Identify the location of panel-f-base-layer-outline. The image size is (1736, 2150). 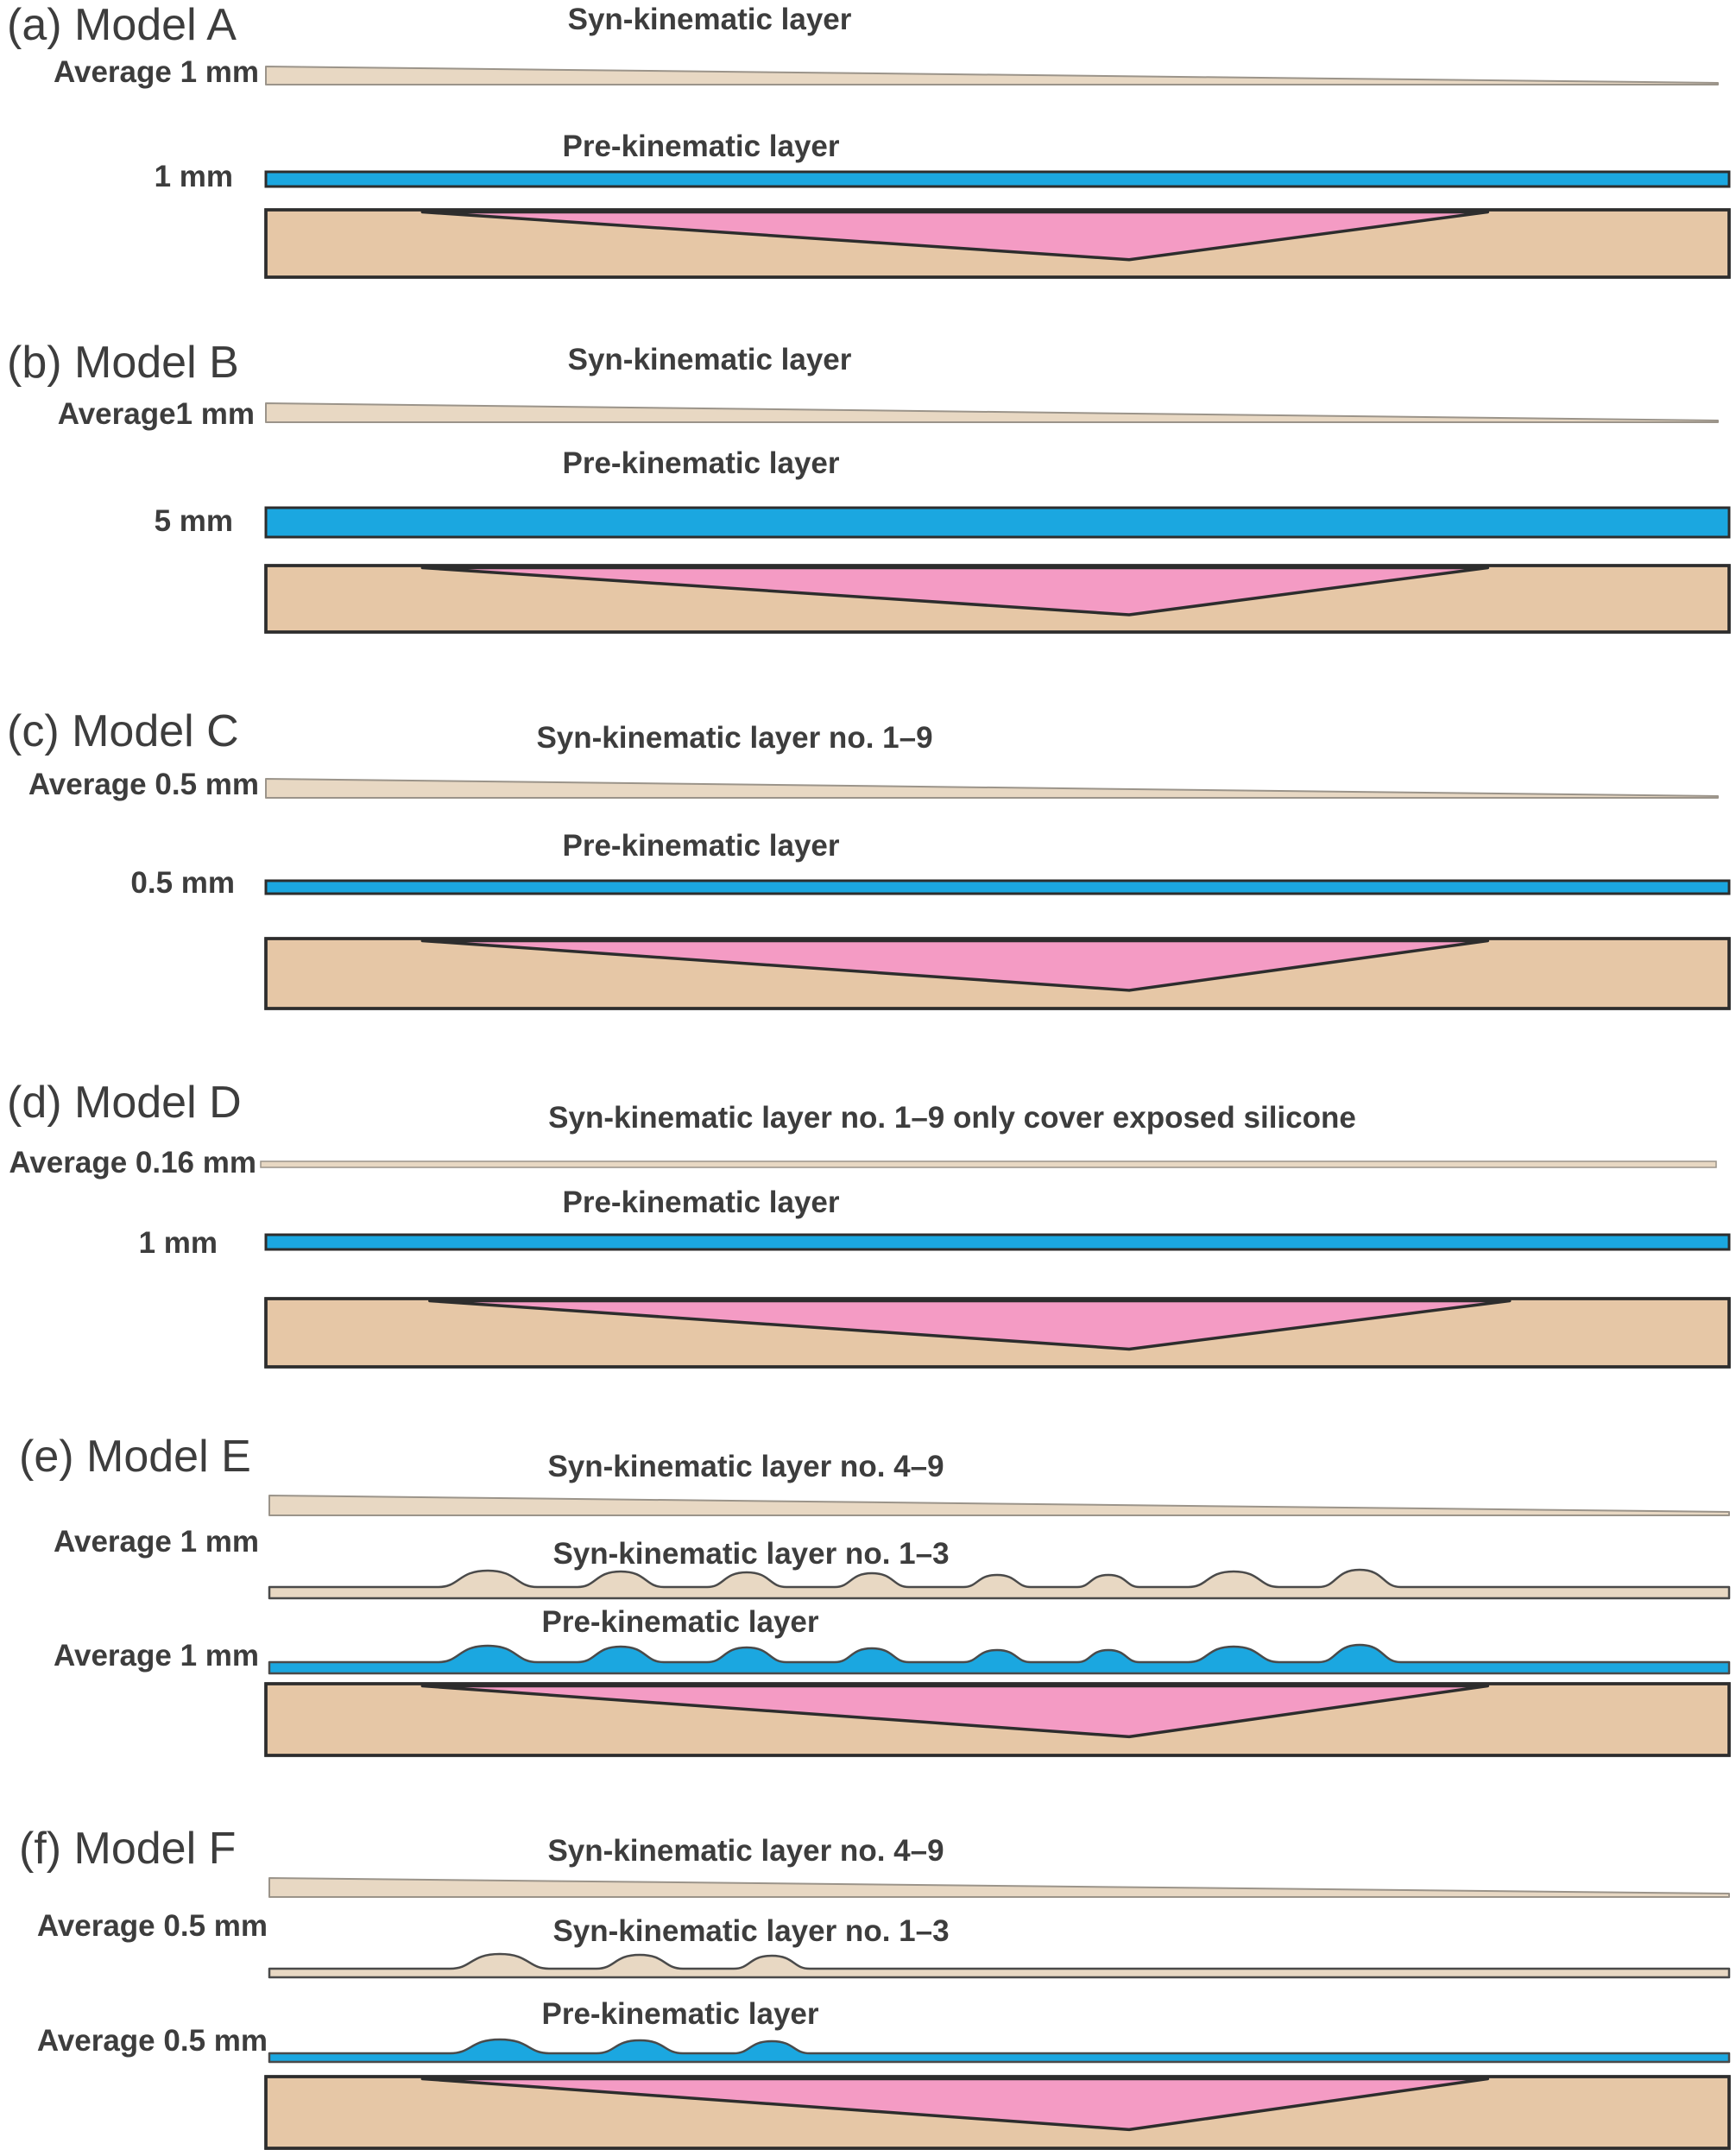
(997, 2112).